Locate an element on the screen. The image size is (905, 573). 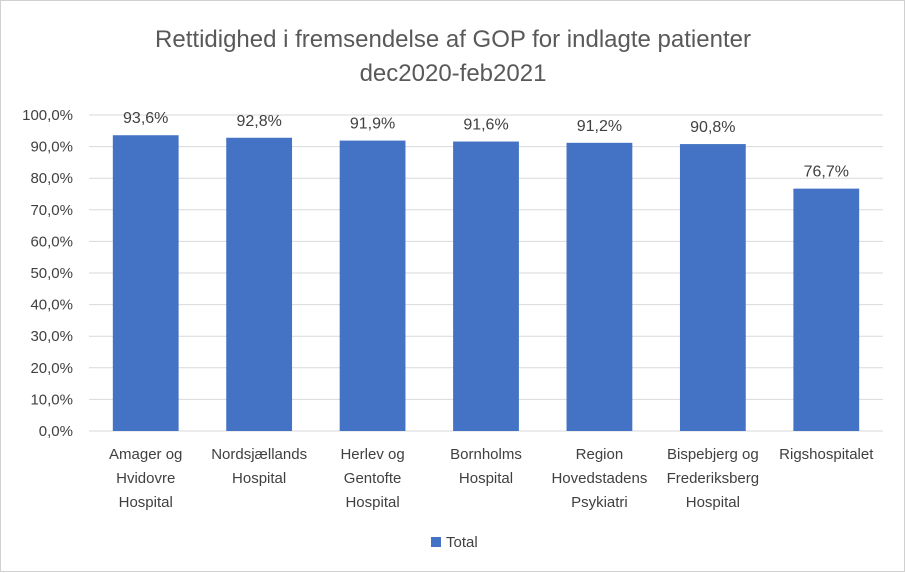
category-label-6: Rigshospitalet is located at coordinates (826, 454).